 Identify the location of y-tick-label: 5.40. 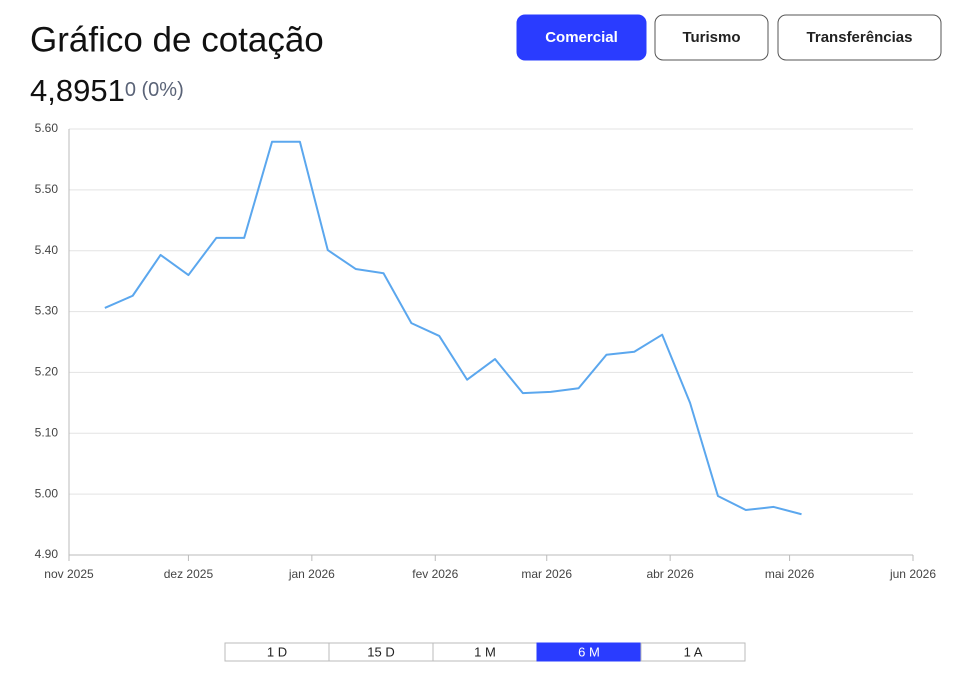
(47, 250).